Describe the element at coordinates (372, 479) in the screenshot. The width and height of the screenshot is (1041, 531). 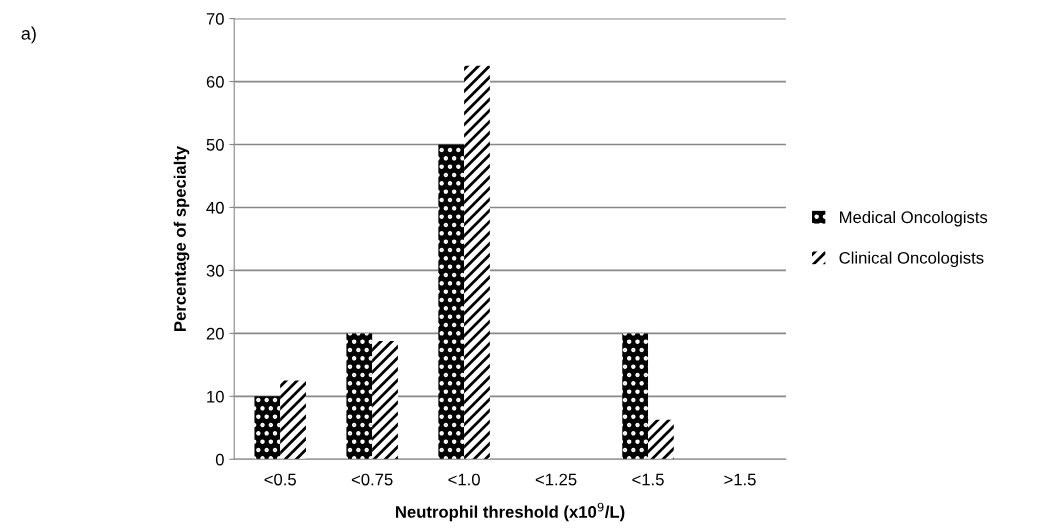
I see `x-tick-label: <0.75` at that location.